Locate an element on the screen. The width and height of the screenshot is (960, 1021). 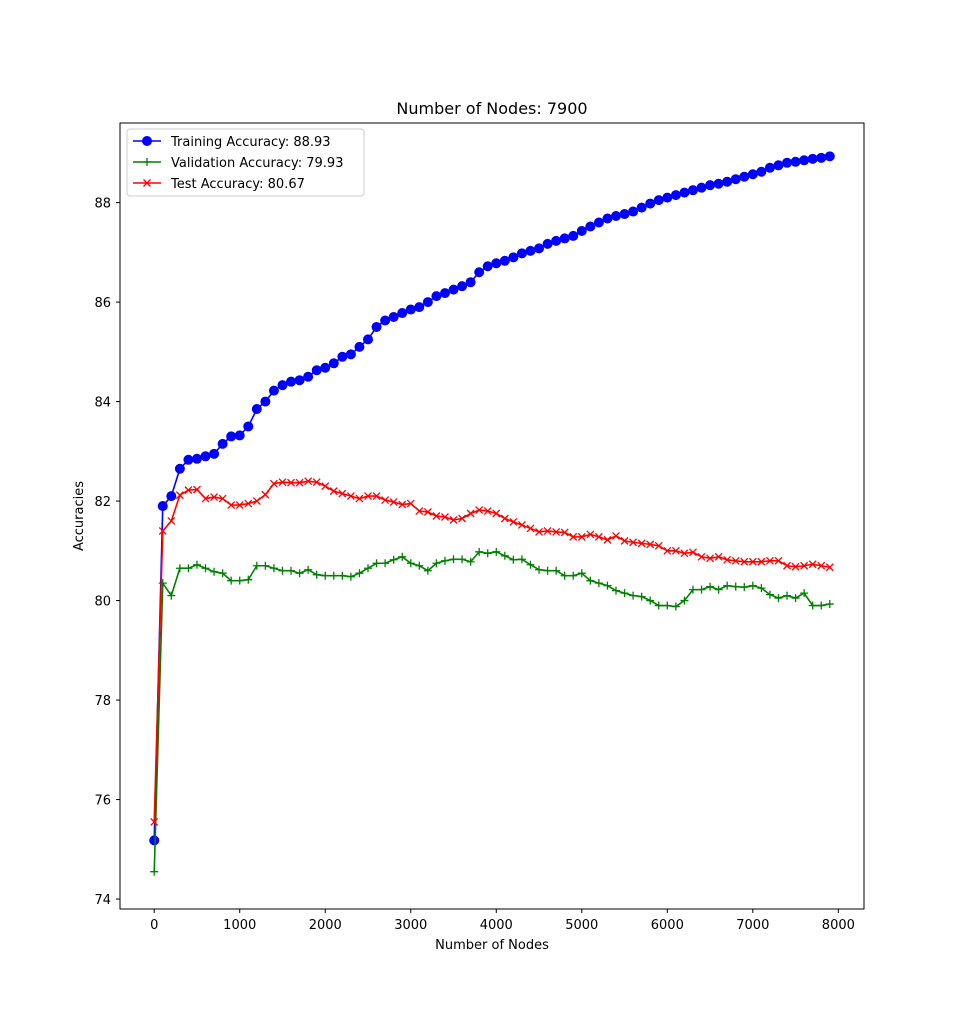
x-tick-label: 1000 is located at coordinates (239, 925).